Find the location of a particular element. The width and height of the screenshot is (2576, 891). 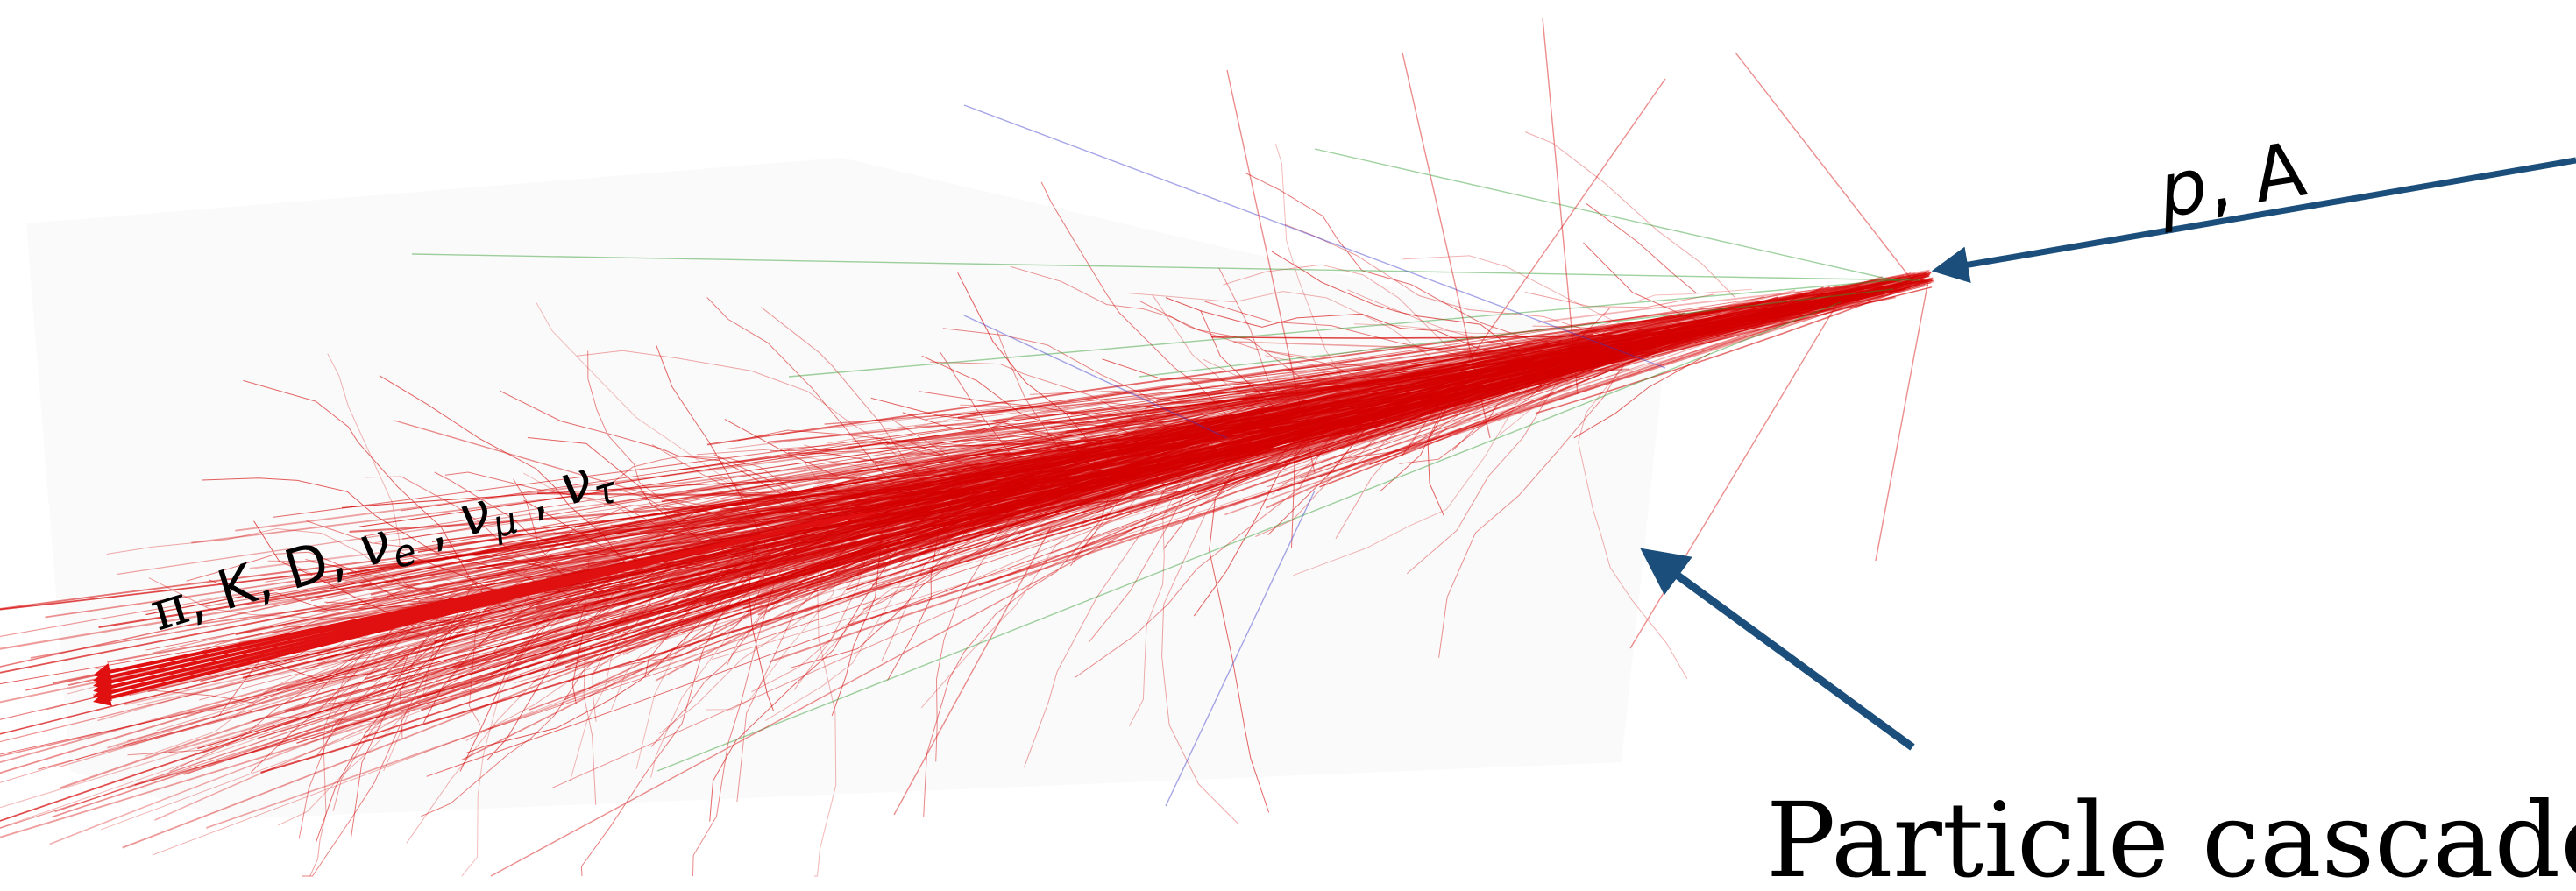

secondary-arrow-icon is located at coordinates (459, 613).